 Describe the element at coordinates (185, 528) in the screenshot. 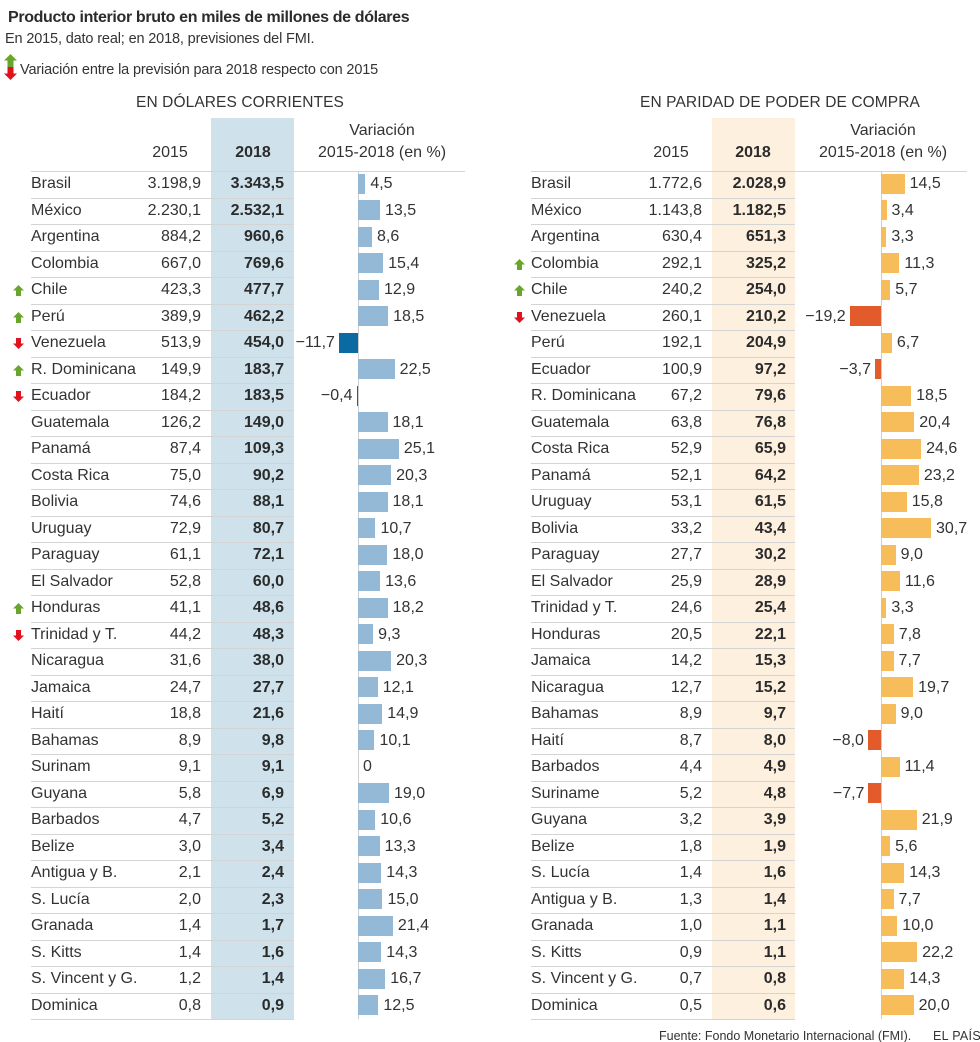

I see `value-2015: 72,9` at that location.